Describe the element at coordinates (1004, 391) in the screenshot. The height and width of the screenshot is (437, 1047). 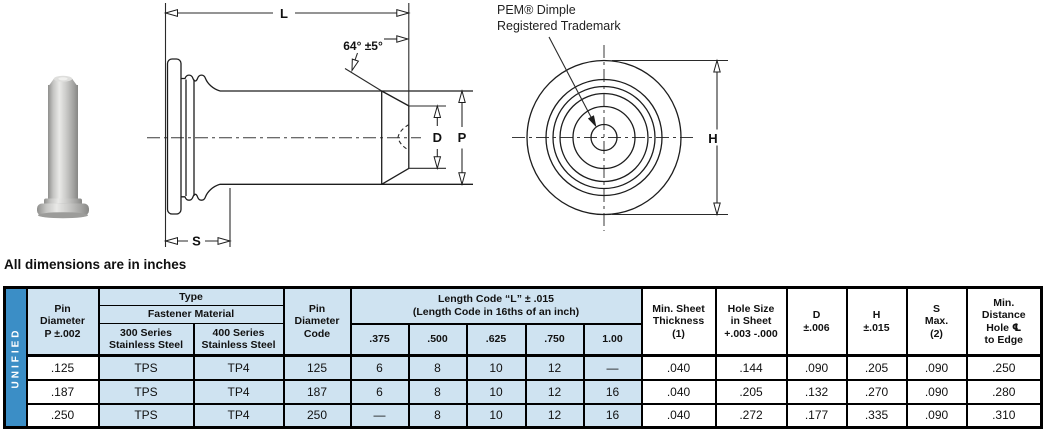
I see `cell-min-dist: .280` at that location.